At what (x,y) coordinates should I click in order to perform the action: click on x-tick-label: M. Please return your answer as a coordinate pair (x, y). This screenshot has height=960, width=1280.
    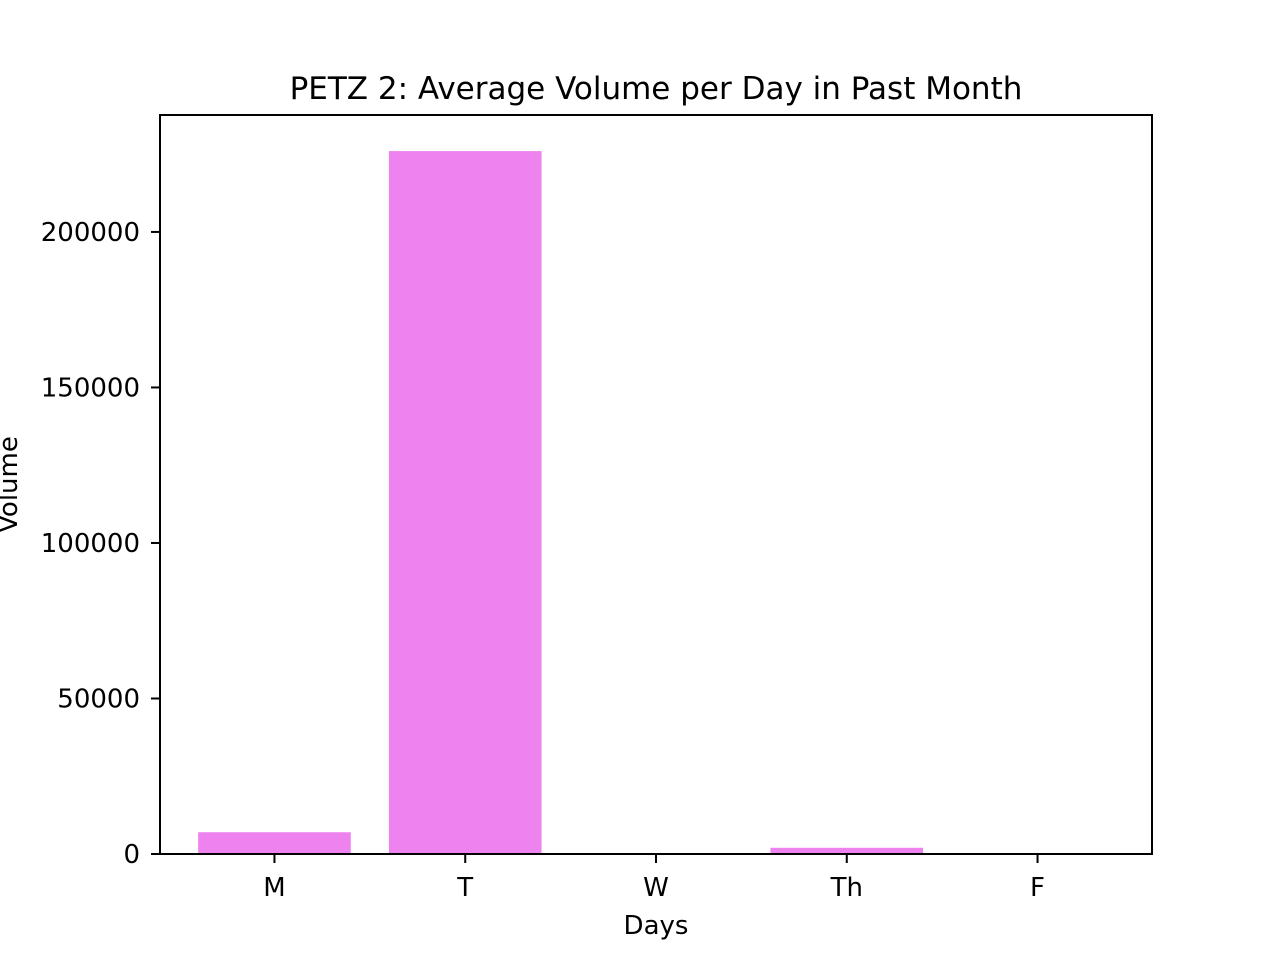
    Looking at the image, I should click on (274, 888).